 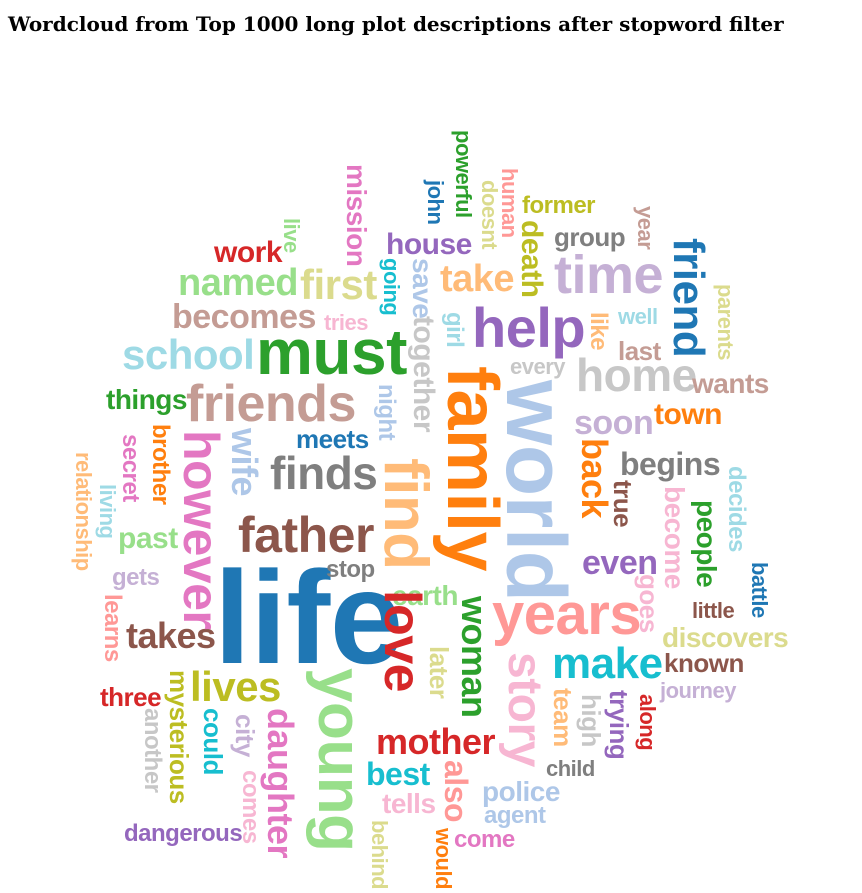 What do you see at coordinates (594, 478) in the screenshot?
I see `word-back: back` at bounding box center [594, 478].